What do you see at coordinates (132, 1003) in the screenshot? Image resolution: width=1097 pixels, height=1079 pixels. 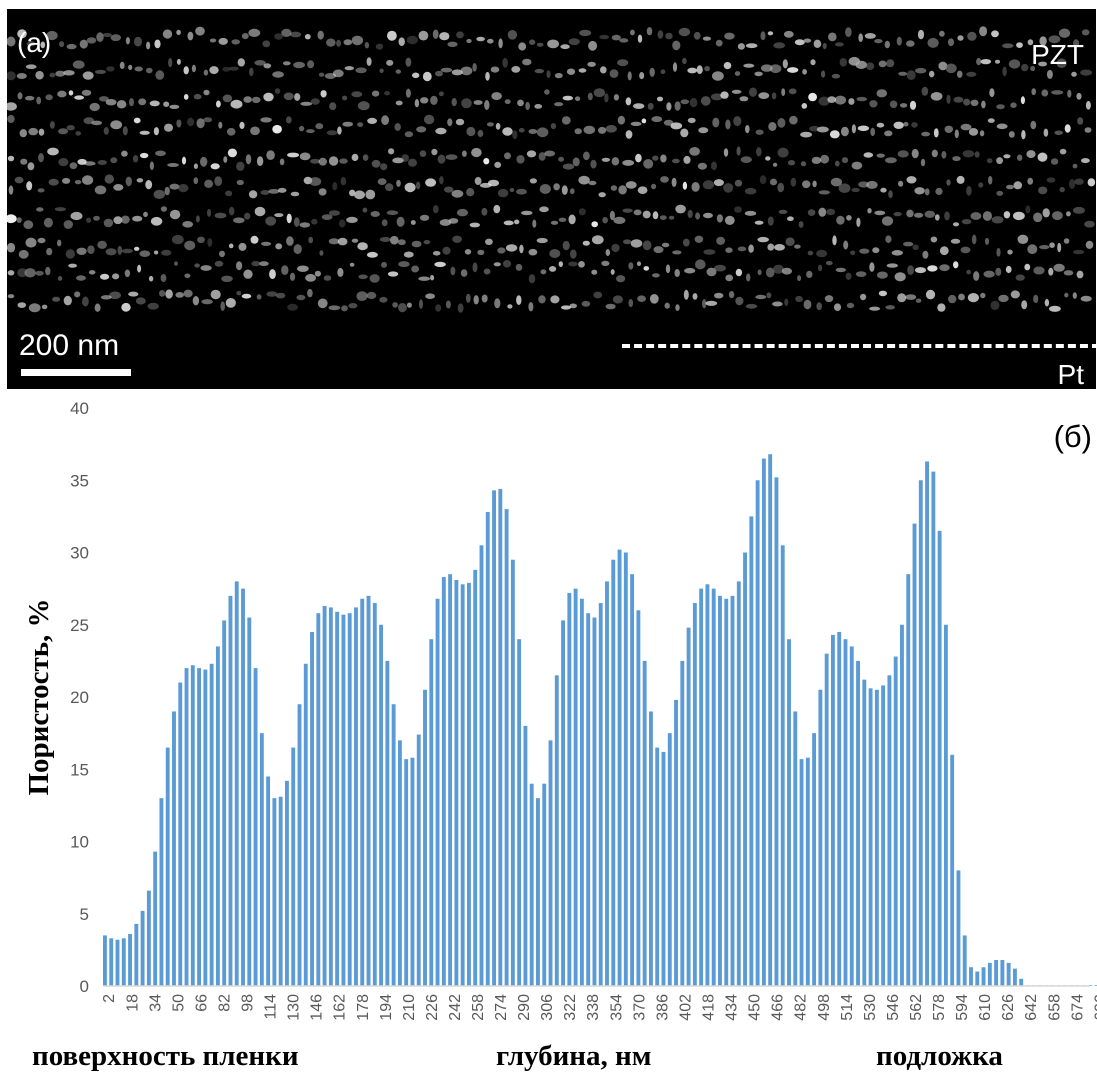 I see `x-tick-label: 18` at bounding box center [132, 1003].